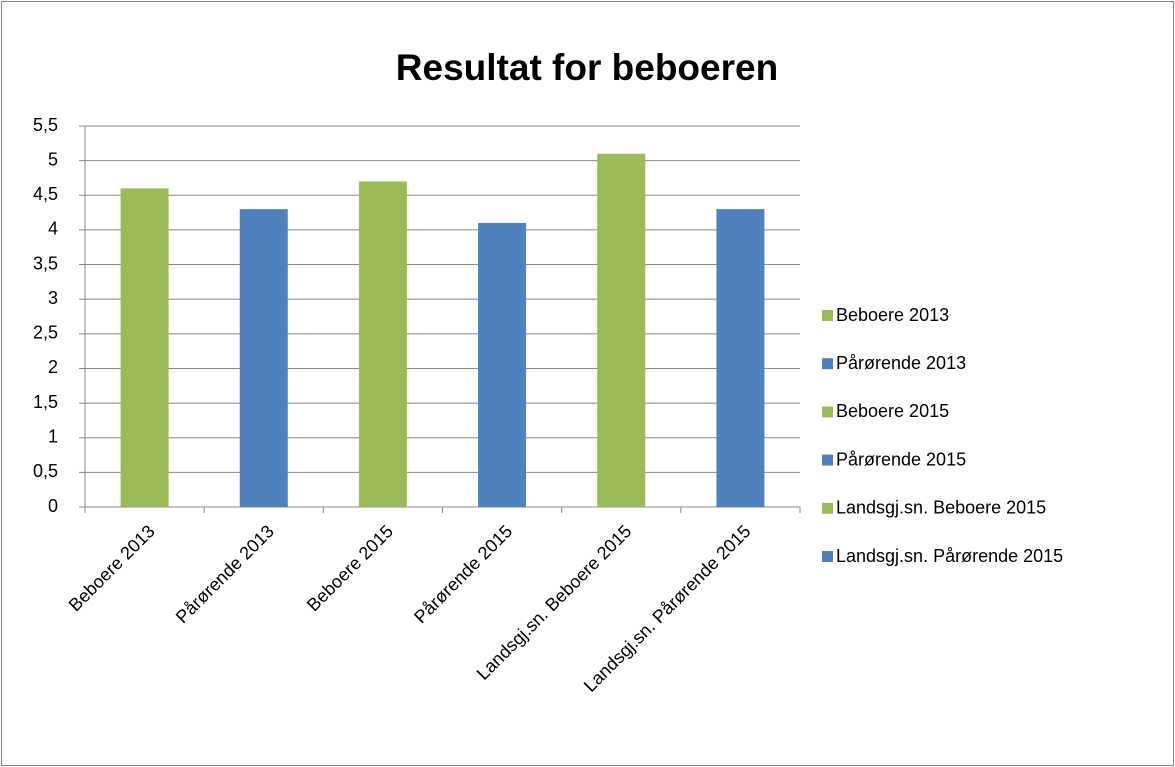  Describe the element at coordinates (941, 508) in the screenshot. I see `legend-label: Landsgj.sn. Beboere 2015` at that location.